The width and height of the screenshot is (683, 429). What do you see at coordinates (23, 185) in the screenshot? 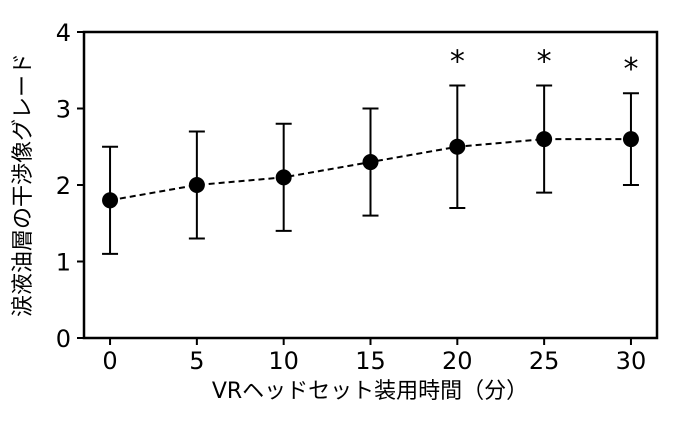
I see `y-axis-title: 涙液油層の干渉像グレード` at bounding box center [23, 185].